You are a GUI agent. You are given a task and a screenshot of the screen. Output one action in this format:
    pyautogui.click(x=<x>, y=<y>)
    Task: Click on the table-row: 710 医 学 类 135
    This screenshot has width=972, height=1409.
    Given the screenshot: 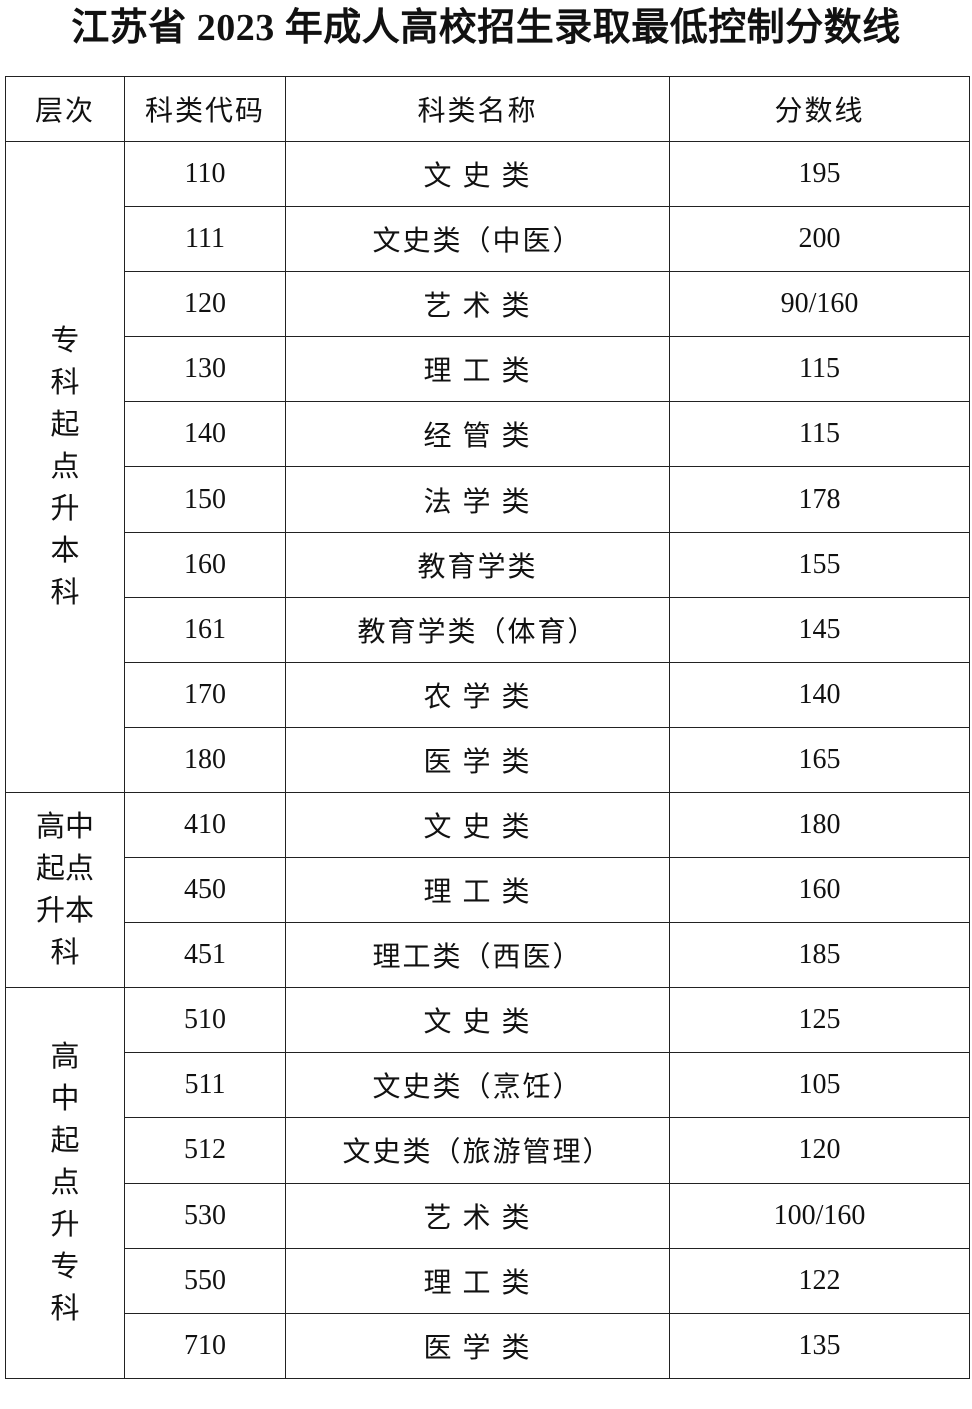 What is the action you would take?
    pyautogui.click(x=488, y=1345)
    